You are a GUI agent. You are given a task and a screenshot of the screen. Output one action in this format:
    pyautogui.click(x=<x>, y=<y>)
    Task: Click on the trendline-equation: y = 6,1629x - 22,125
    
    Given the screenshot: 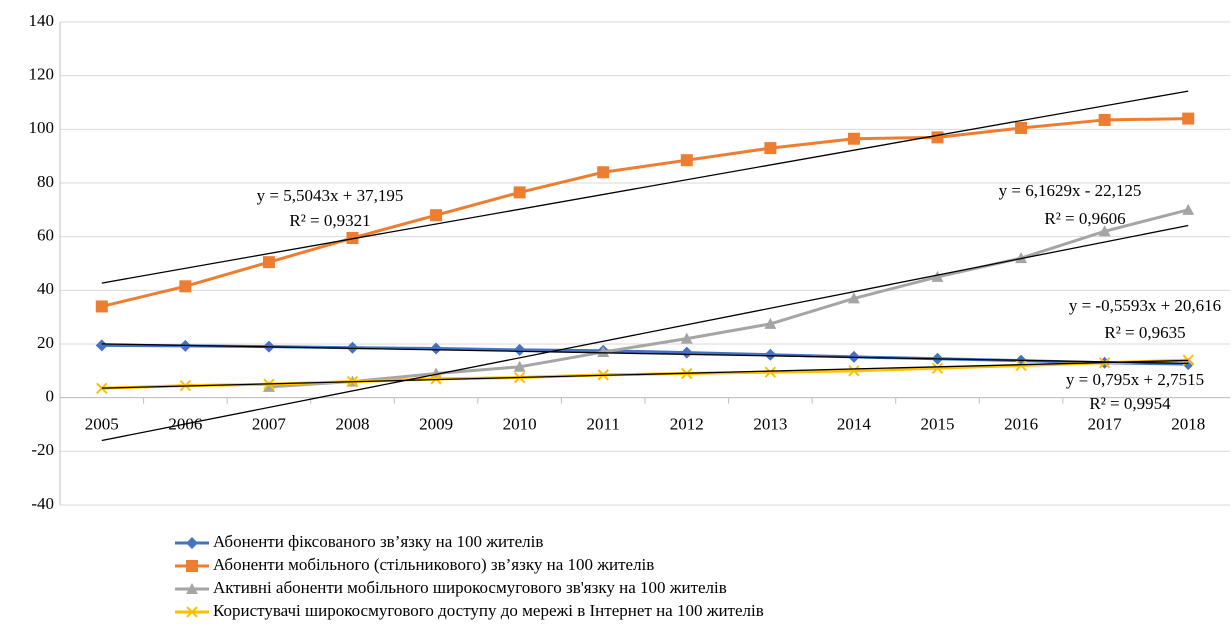 What is the action you would take?
    pyautogui.click(x=1070, y=190)
    